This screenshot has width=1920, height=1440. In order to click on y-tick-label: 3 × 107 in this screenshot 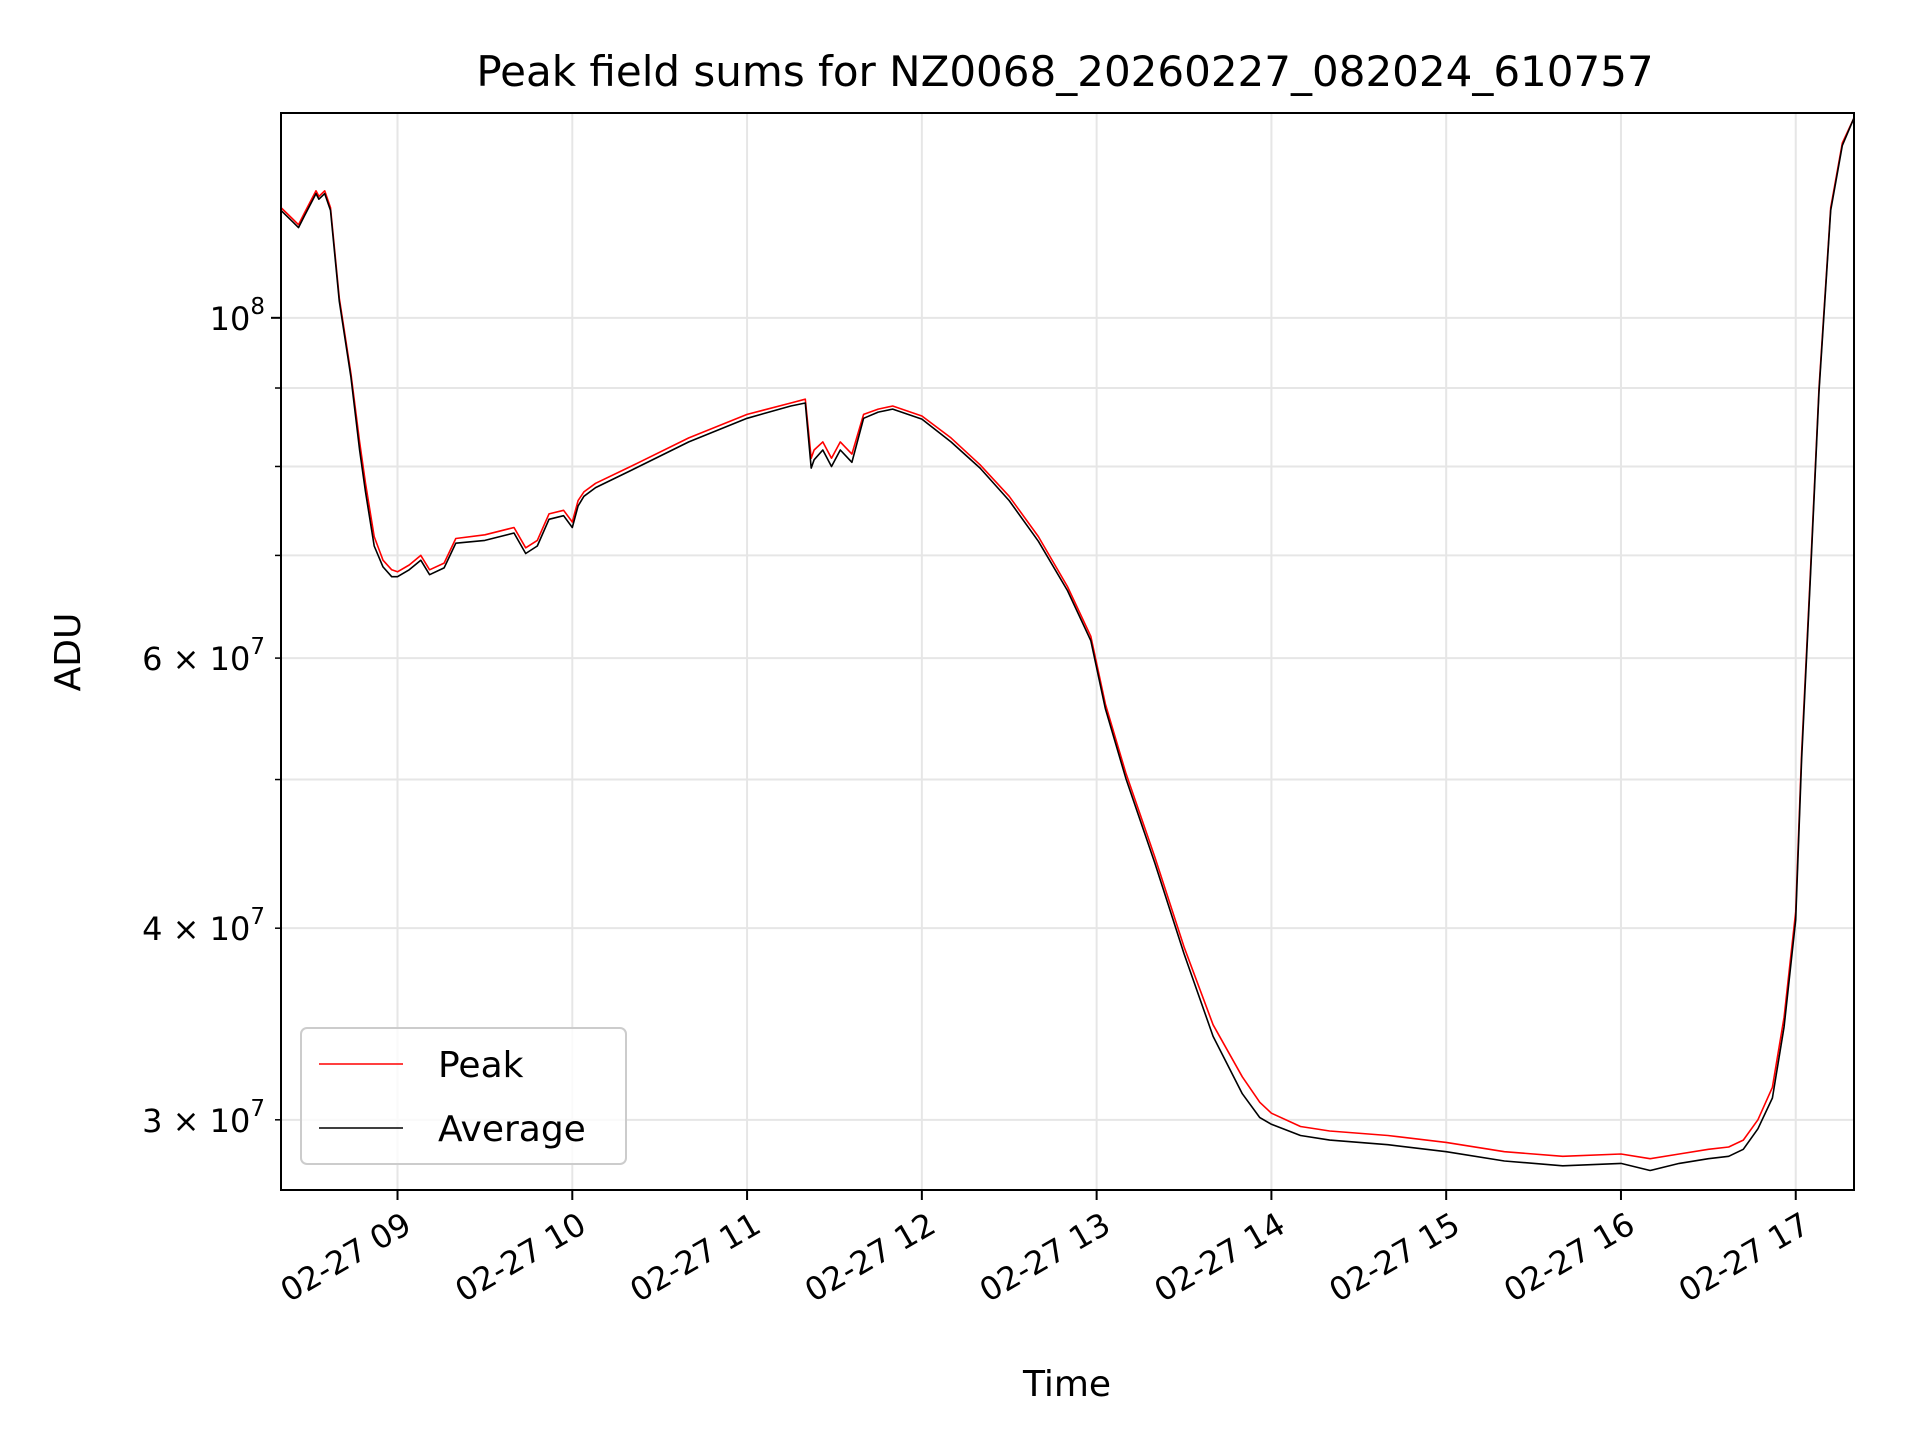, I will do `click(203, 1118)`.